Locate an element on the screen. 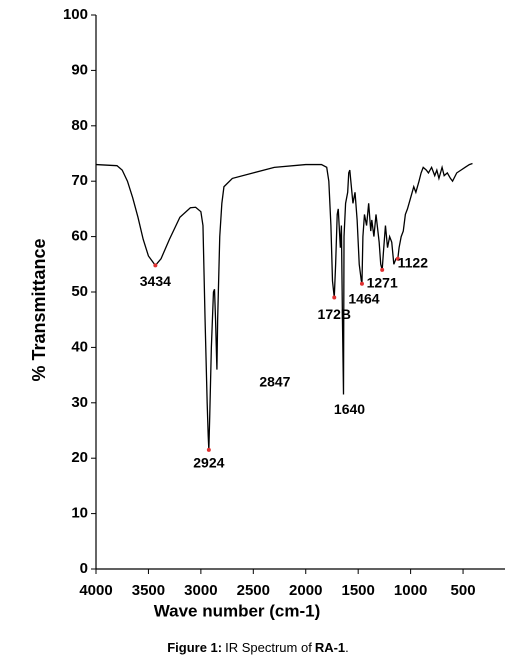 Image resolution: width=519 pixels, height=663 pixels. x-tick-label: 1000 is located at coordinates (410, 590).